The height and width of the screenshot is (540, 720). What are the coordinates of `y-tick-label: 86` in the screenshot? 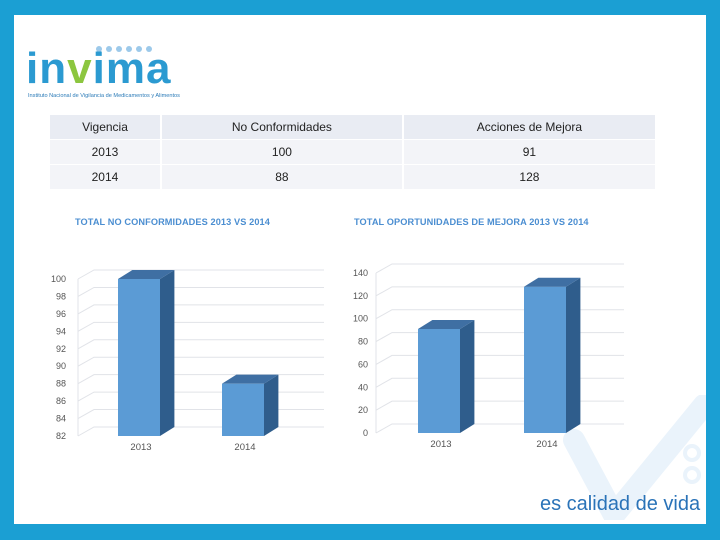 It's located at (61, 401).